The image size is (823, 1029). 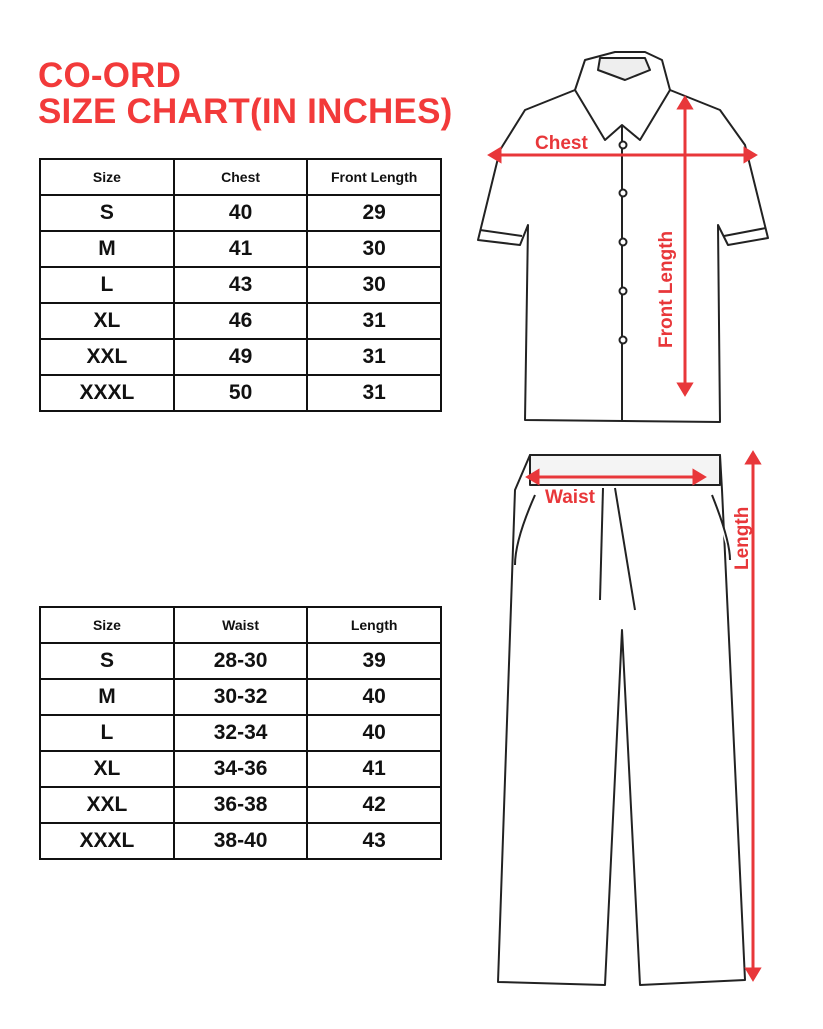 I want to click on table-row: XXXL 50 31, so click(x=240, y=393).